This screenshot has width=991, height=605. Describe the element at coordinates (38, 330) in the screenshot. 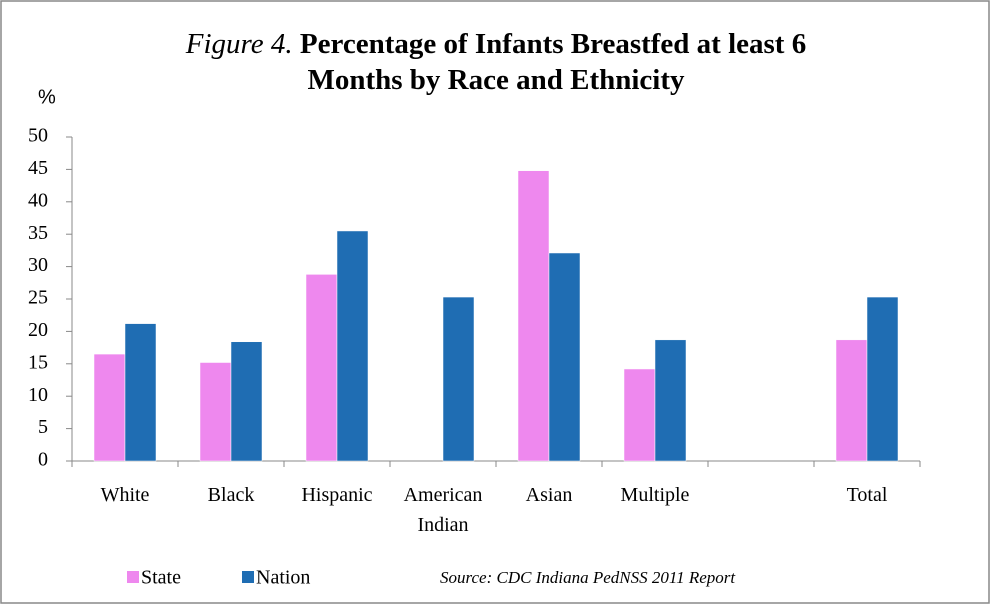

I see `y-tick-label: 20` at that location.